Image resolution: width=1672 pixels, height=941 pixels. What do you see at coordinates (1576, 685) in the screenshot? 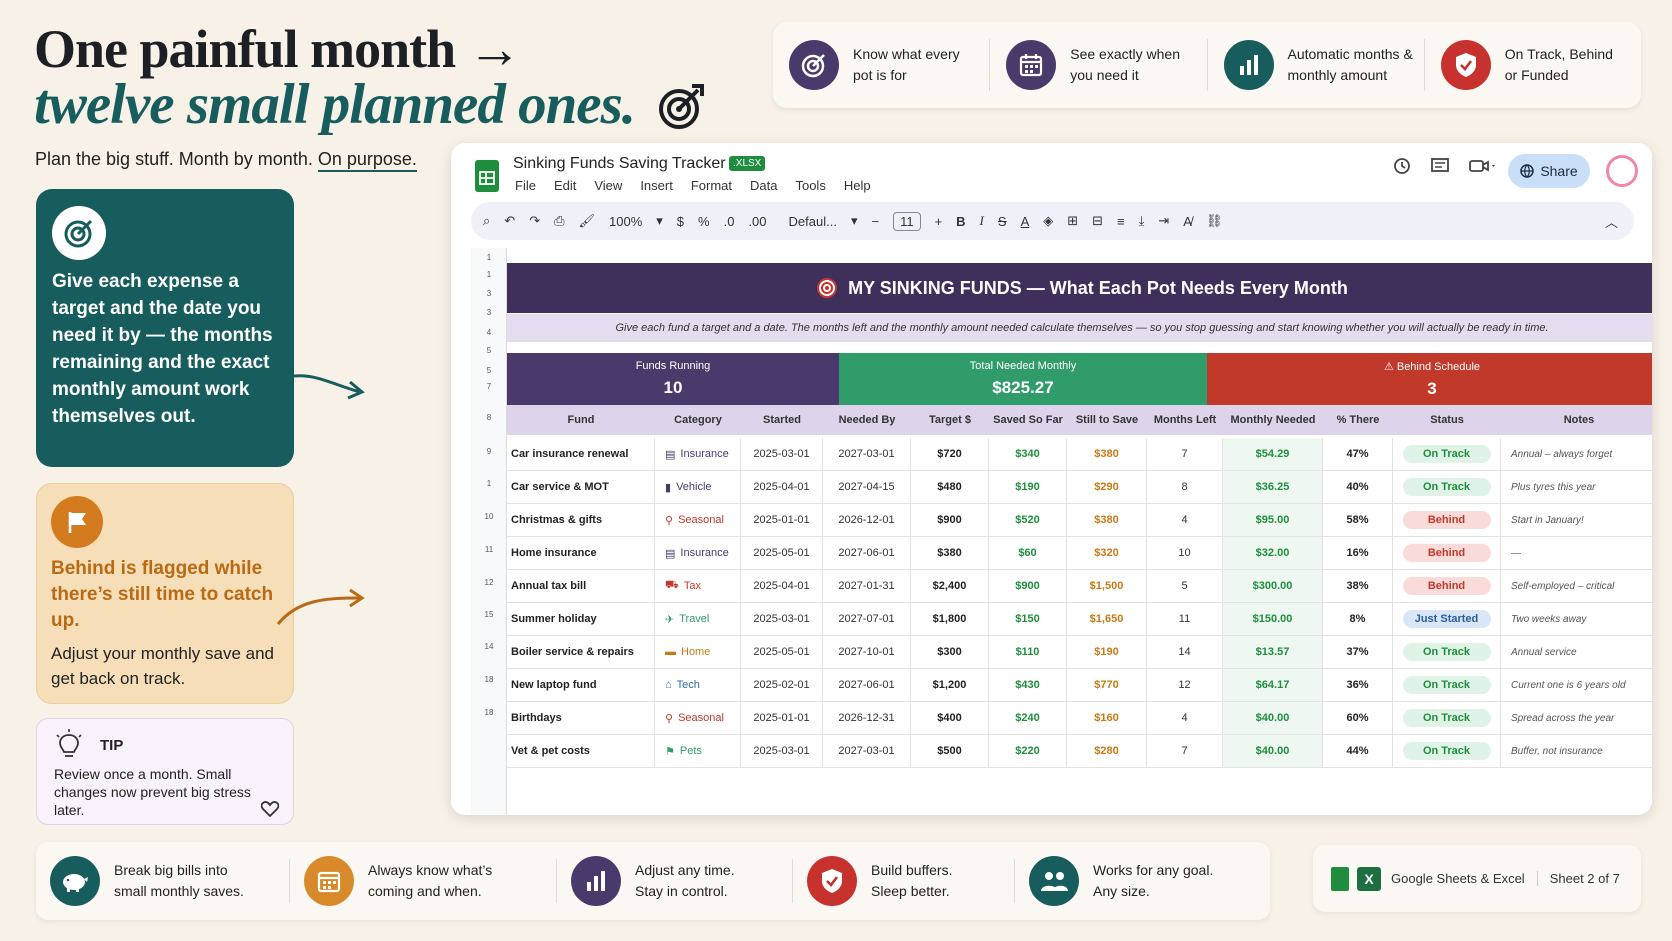
I see `cell-notes: Current one is 6 years old` at bounding box center [1576, 685].